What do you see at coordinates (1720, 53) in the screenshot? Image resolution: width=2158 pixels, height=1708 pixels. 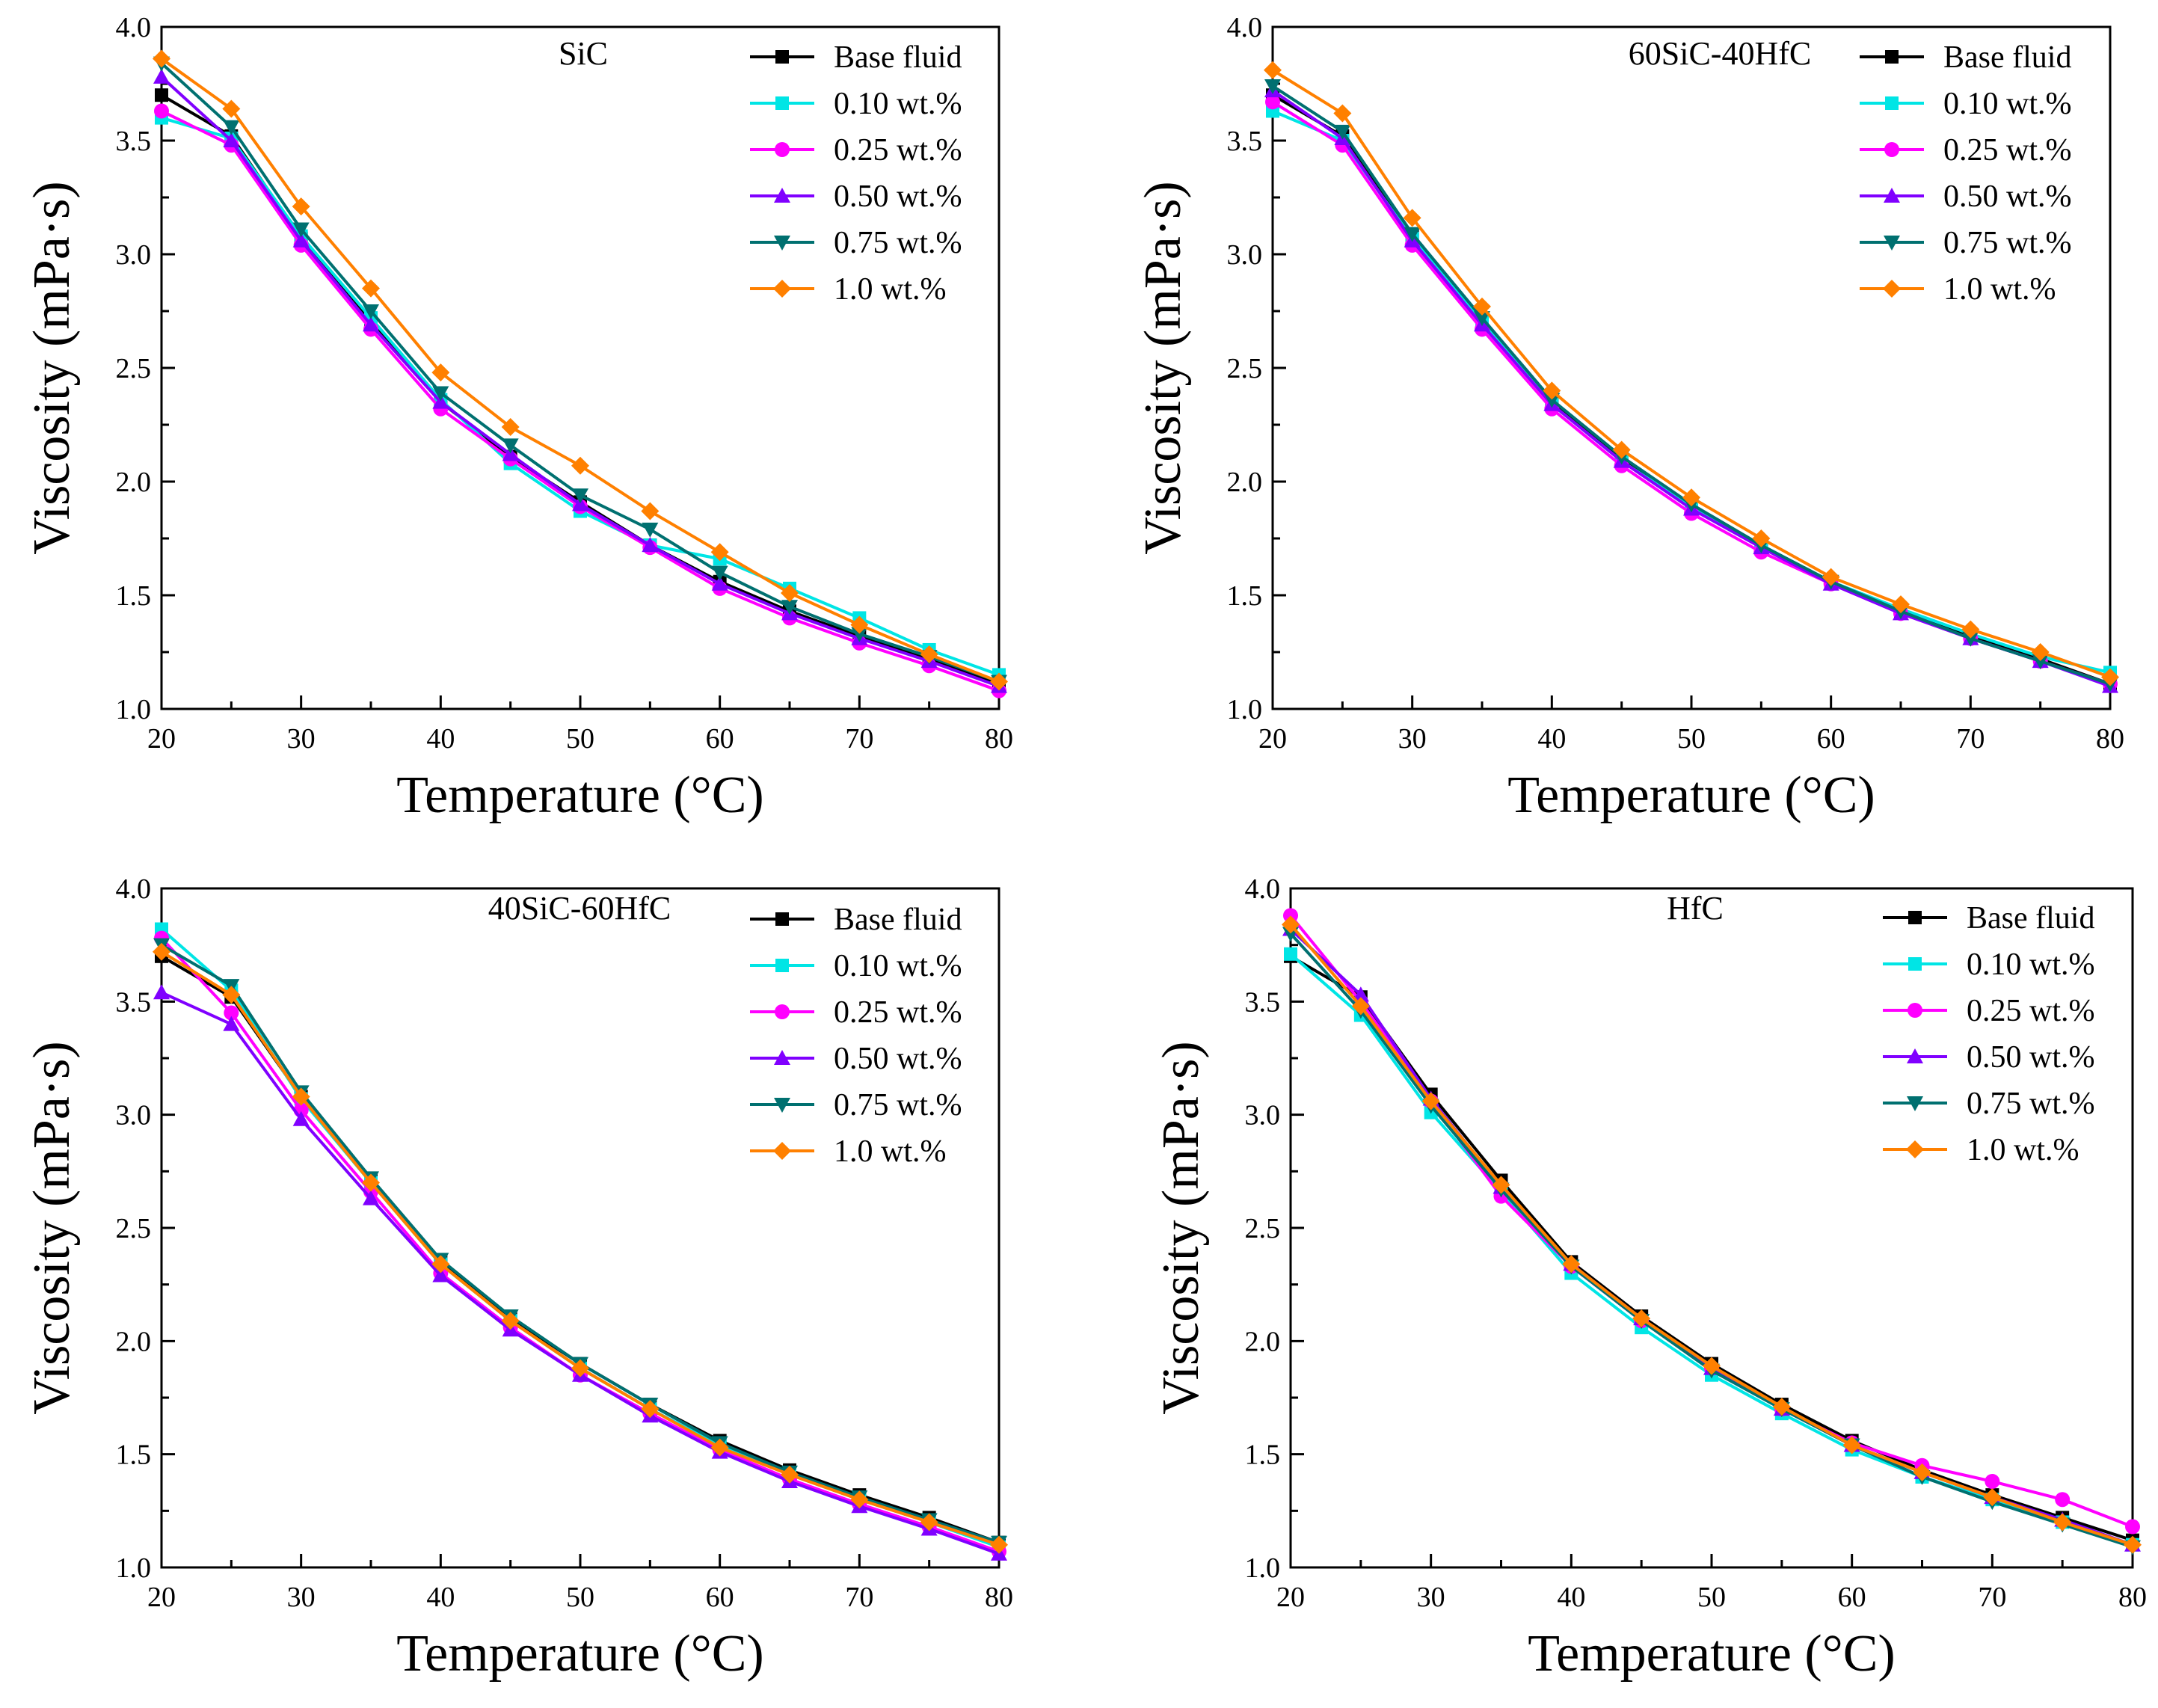 I see `panel-title: 60SiC-40HfC` at bounding box center [1720, 53].